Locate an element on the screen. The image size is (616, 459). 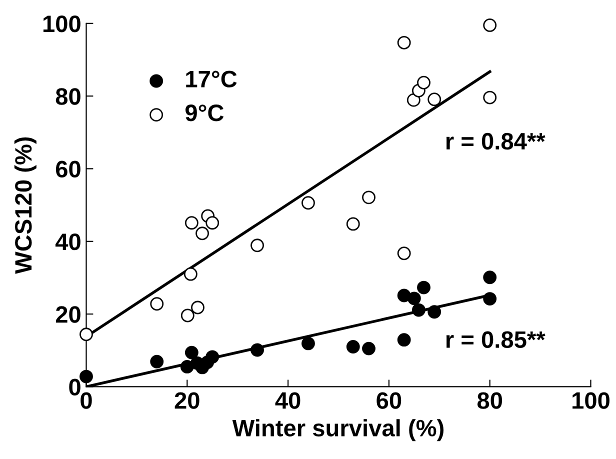
x-tick-label: 60 is located at coordinates (389, 400).